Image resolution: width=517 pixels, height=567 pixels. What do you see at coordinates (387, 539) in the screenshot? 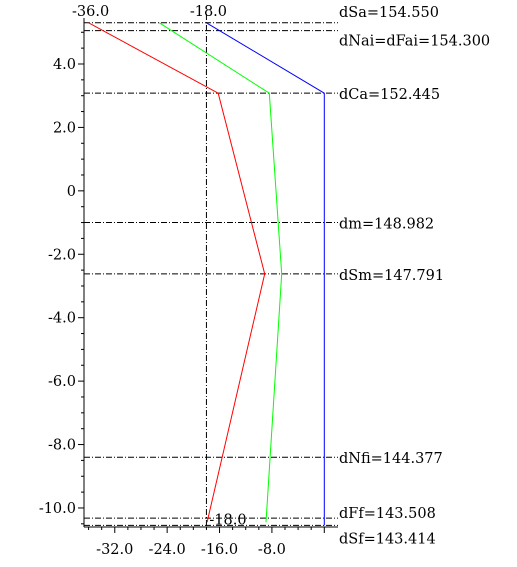
I see `level-label-dsf: dSf=143.414` at bounding box center [387, 539].